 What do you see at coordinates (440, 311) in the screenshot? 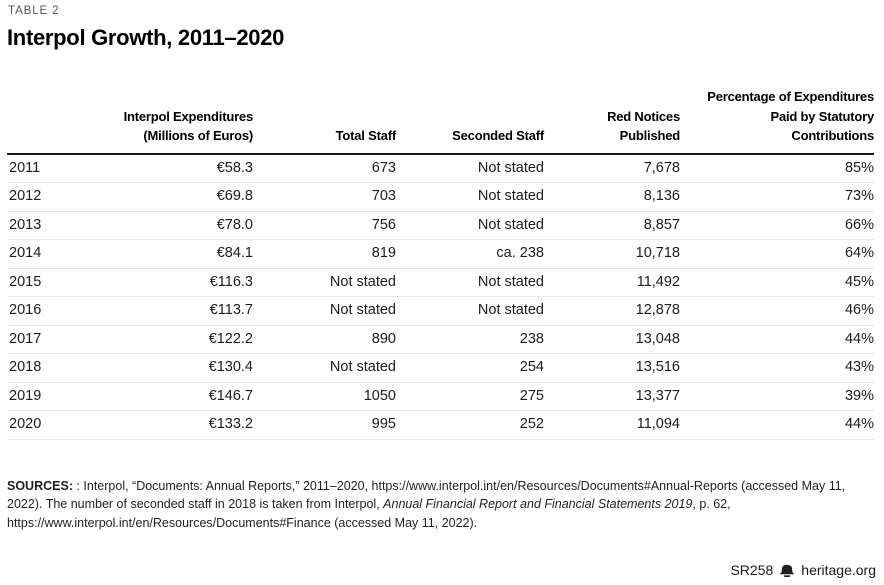
I see `table-row: 2016 €113.7 Not stated Not stated 12,878 46%` at bounding box center [440, 311].